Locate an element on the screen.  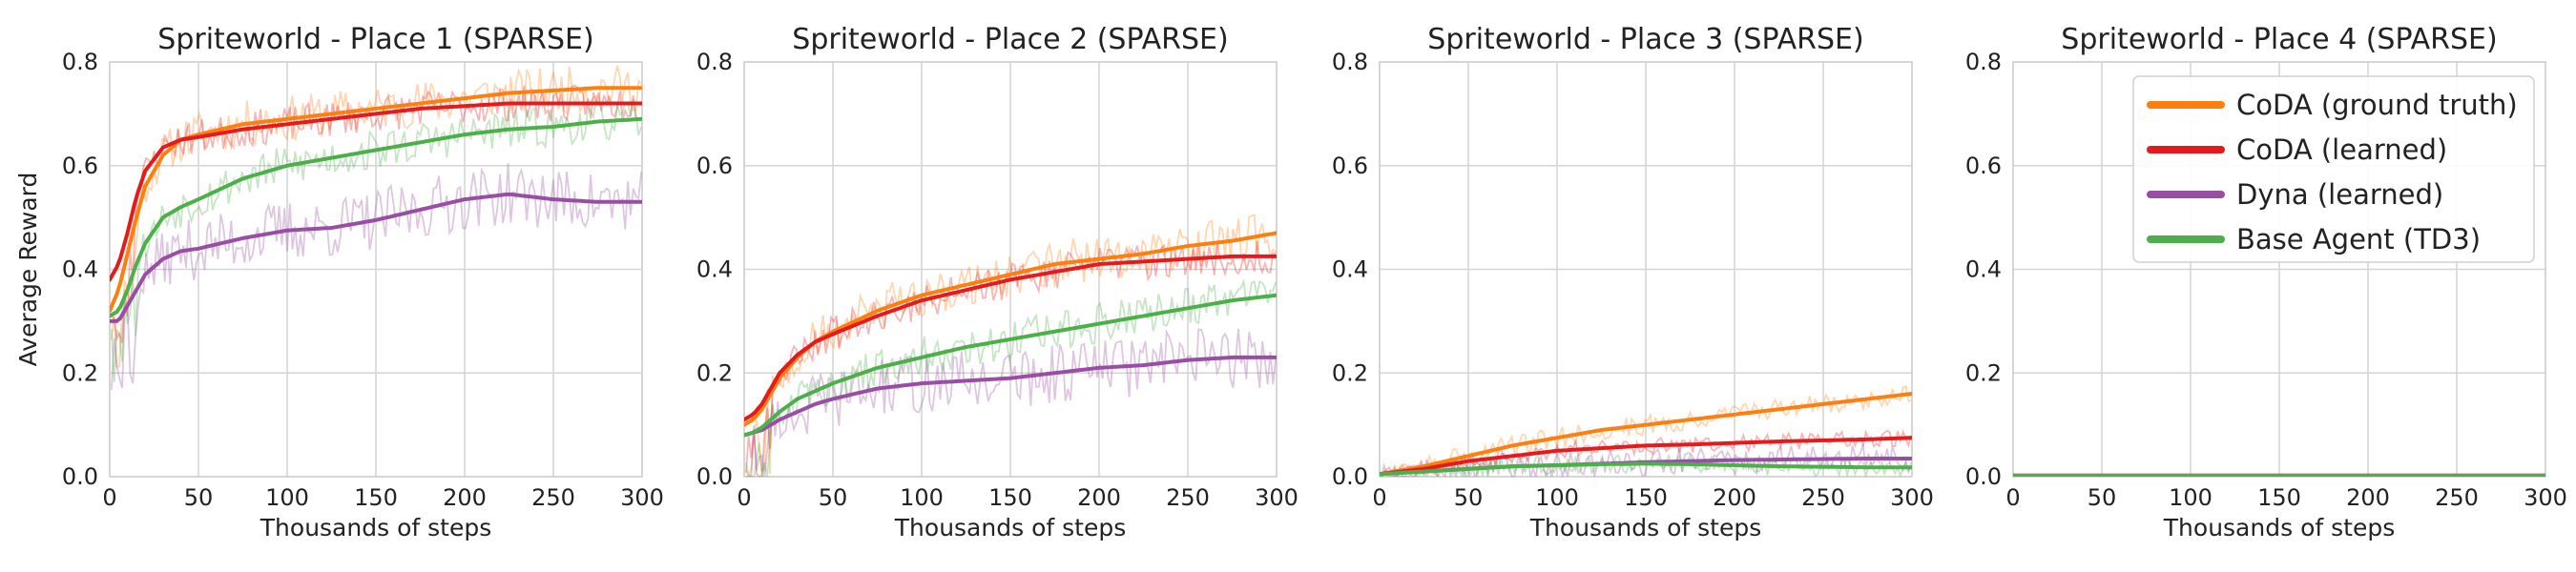
legend-box is located at coordinates (2333, 169).